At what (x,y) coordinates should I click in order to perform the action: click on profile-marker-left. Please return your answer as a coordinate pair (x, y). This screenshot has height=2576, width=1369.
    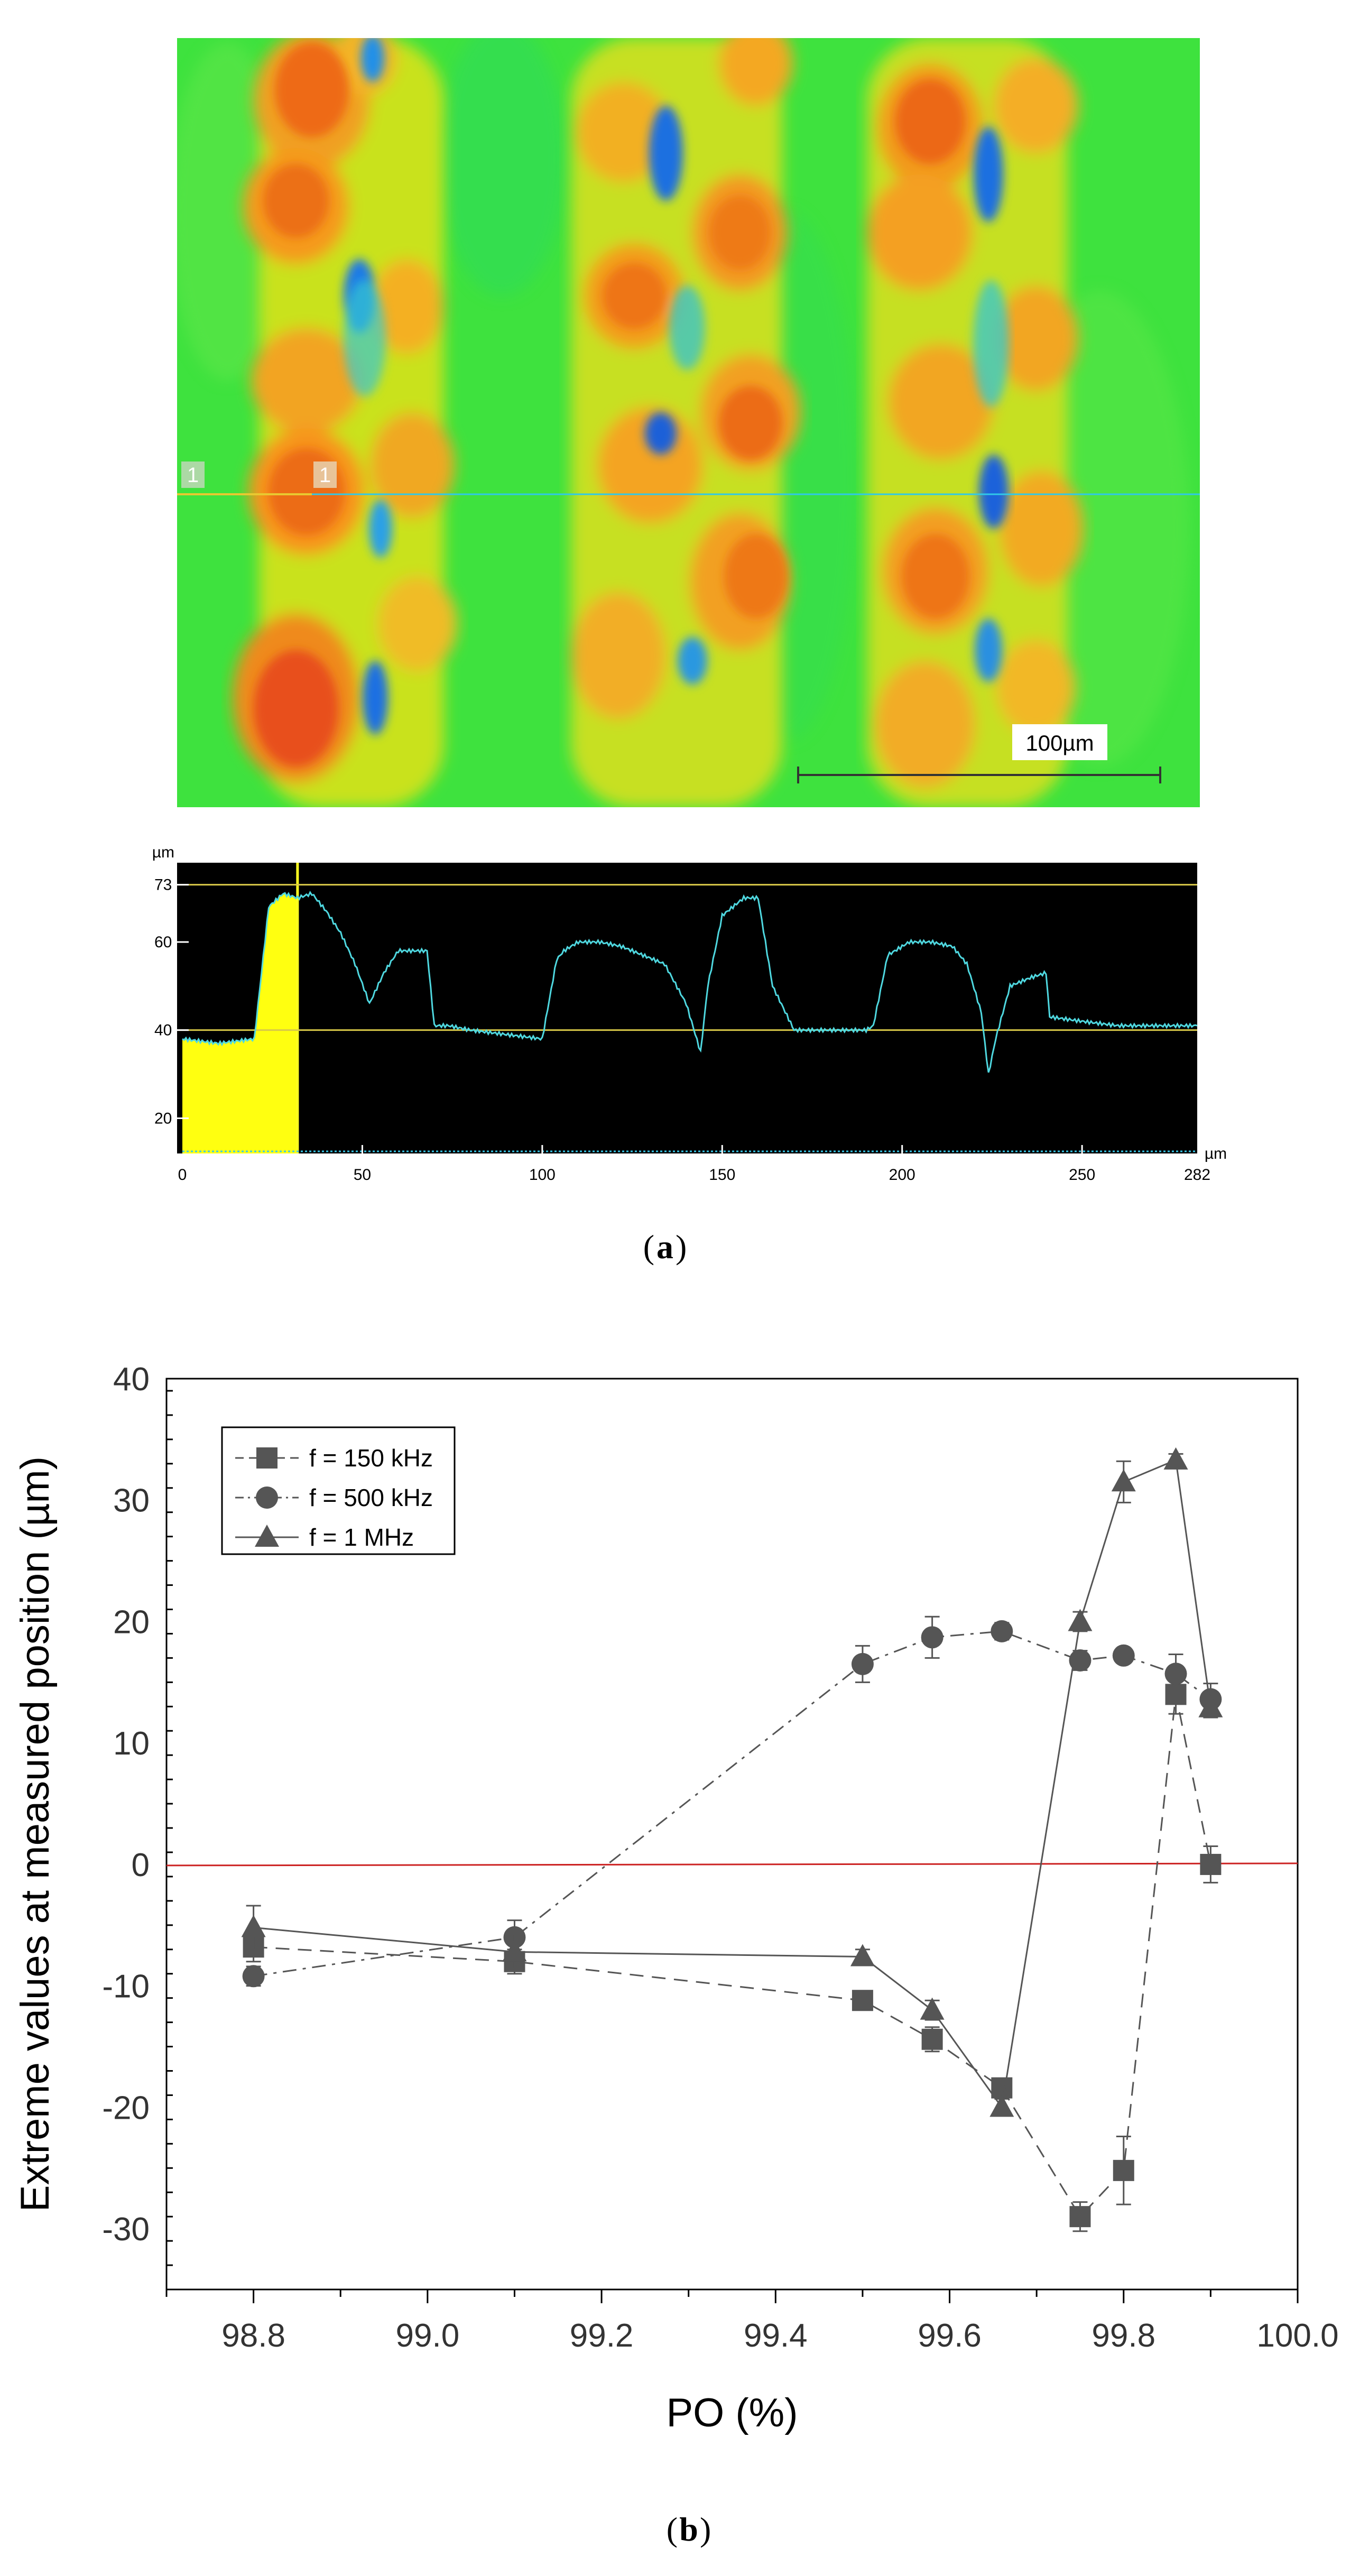
    Looking at the image, I should click on (193, 474).